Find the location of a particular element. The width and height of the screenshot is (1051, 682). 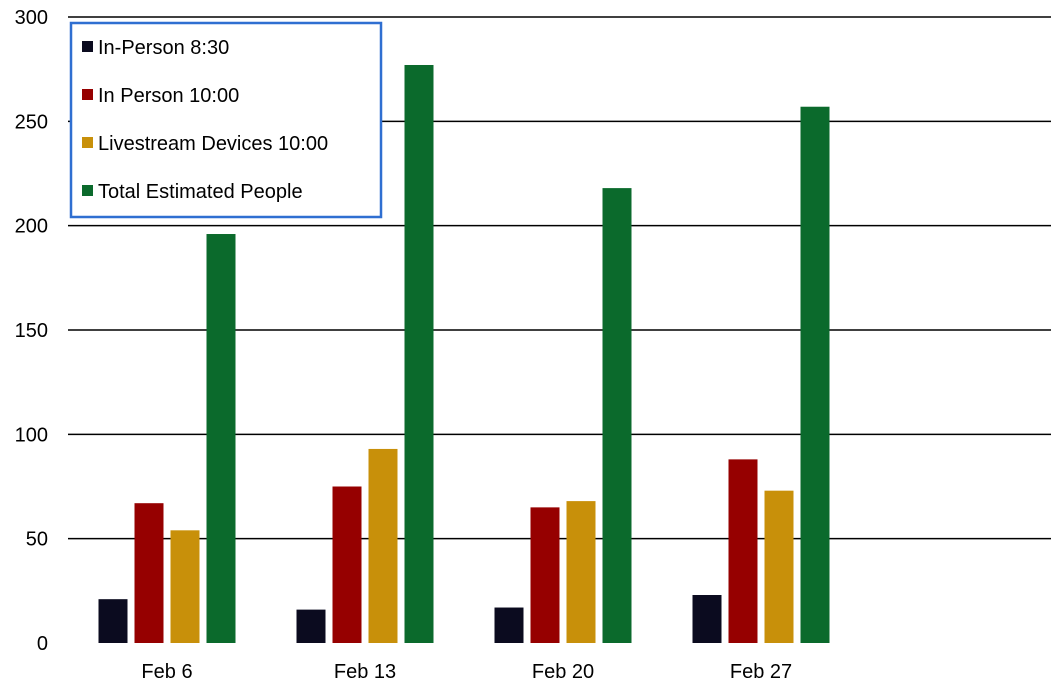

y-tick-label: 100 is located at coordinates (31, 435).